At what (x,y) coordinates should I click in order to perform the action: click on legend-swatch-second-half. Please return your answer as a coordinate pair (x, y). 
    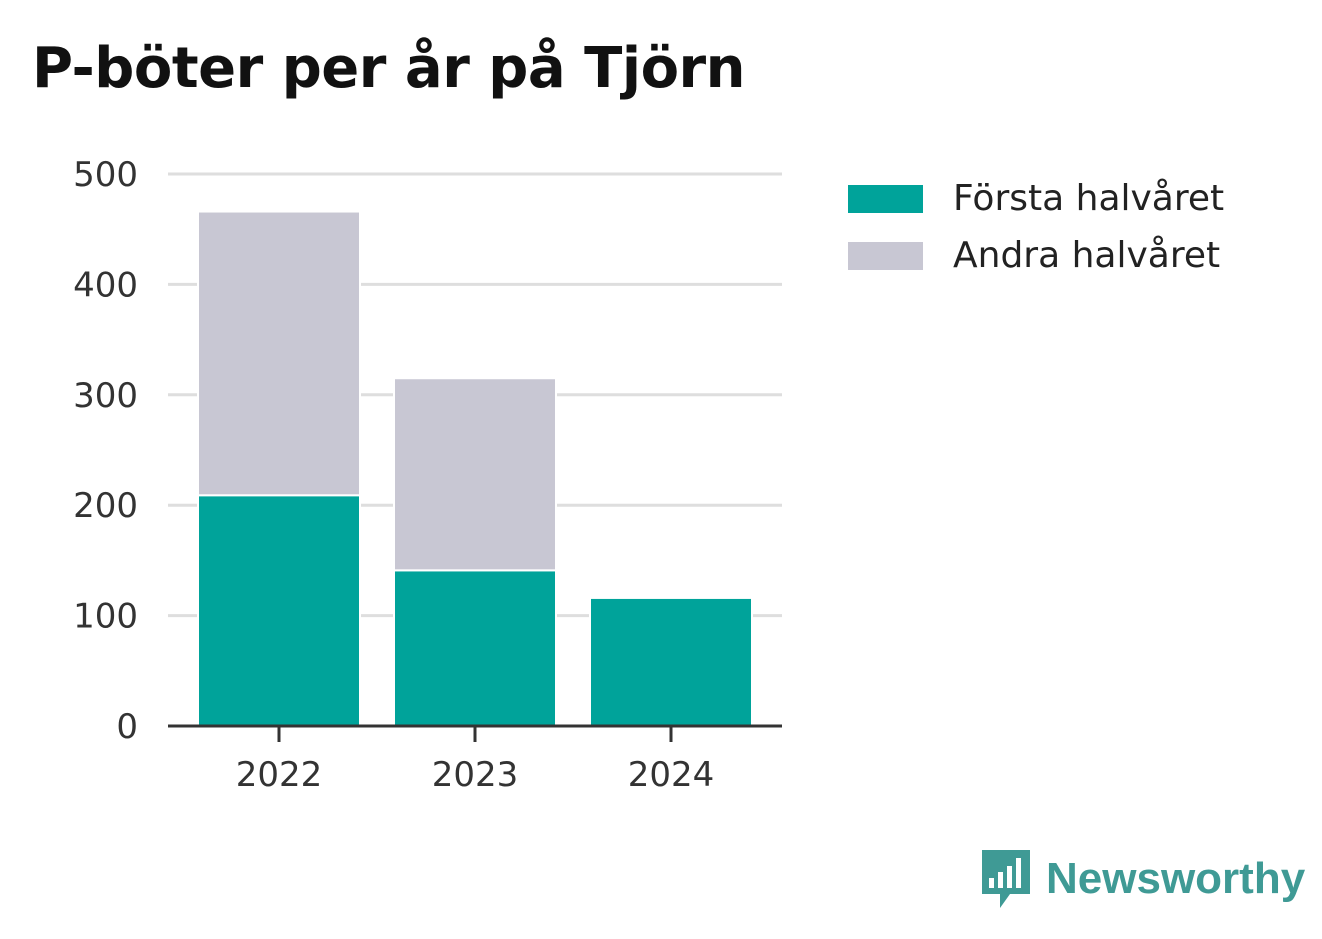
    Looking at the image, I should click on (885, 255).